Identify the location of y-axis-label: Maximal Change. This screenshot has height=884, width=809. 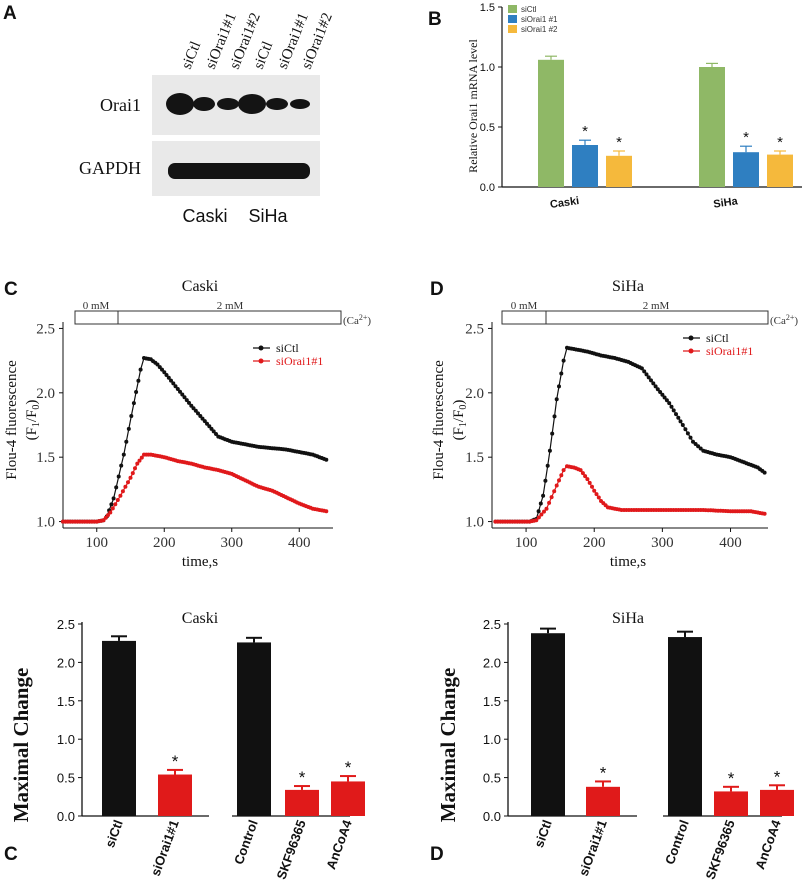
(448, 745).